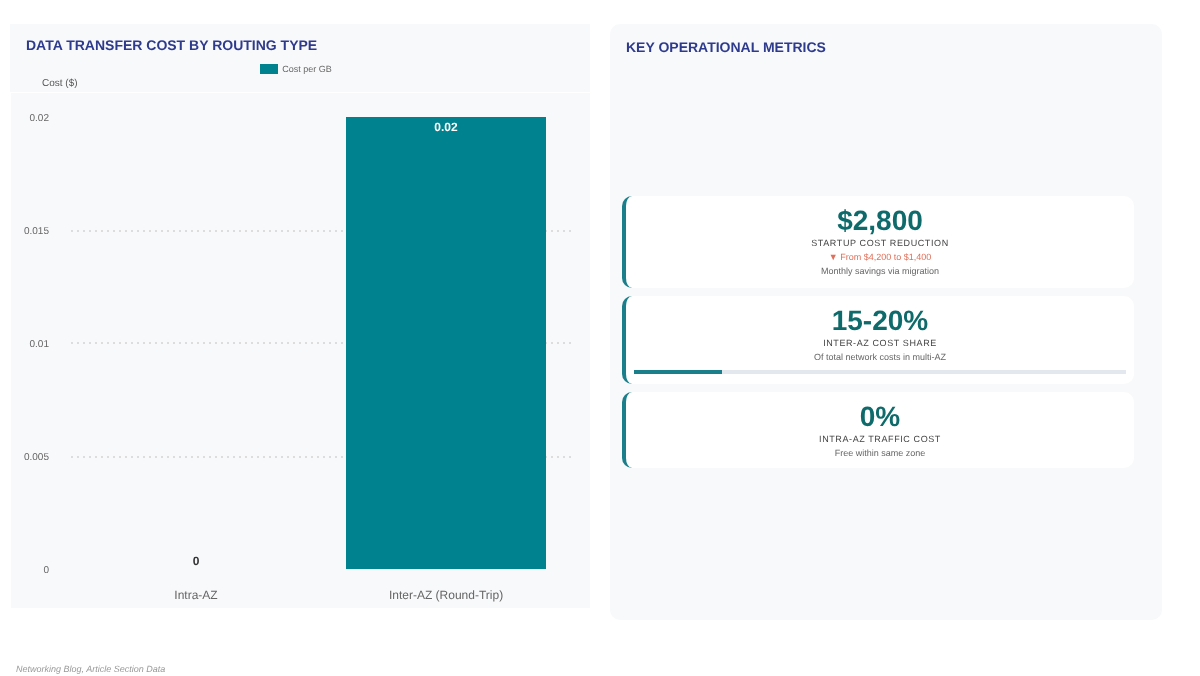 Image resolution: width=1200 pixels, height=676 pixels. What do you see at coordinates (880, 220) in the screenshot?
I see `text: $2,800` at bounding box center [880, 220].